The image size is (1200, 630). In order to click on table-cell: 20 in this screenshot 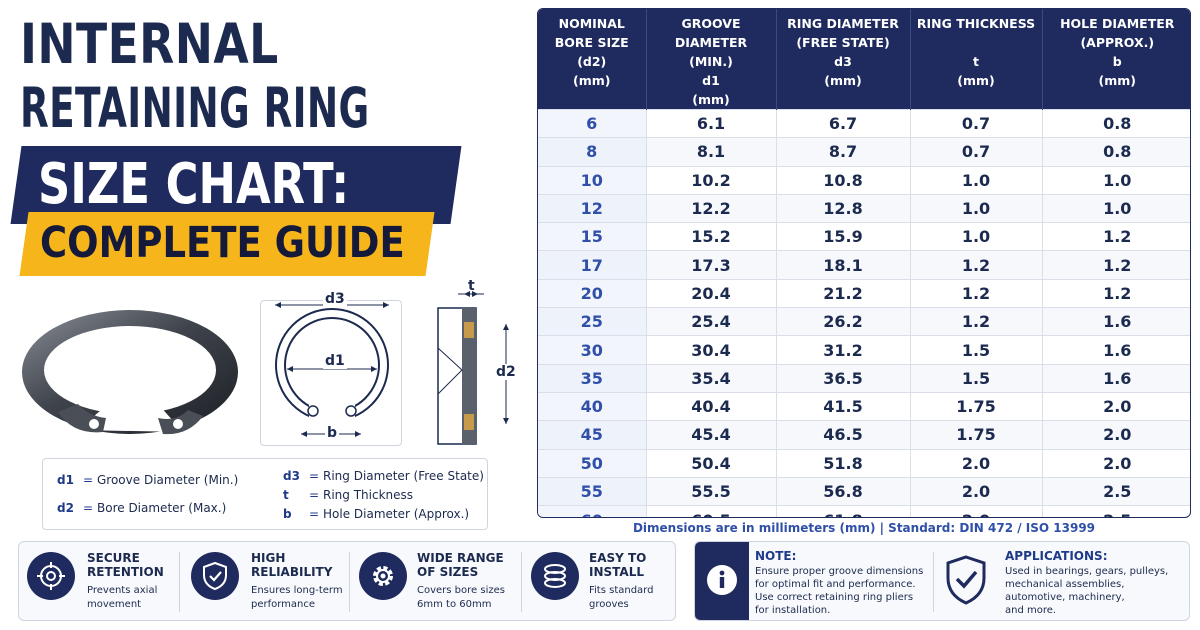, I will do `click(592, 293)`.